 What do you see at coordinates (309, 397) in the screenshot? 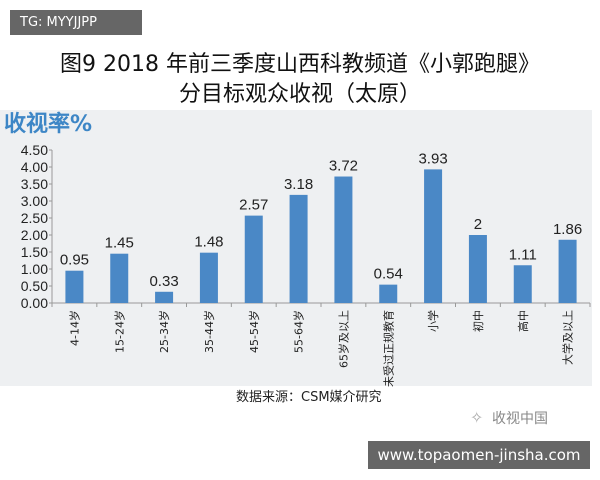
I see `source-note: 数据来源：CSM媒介研究` at bounding box center [309, 397].